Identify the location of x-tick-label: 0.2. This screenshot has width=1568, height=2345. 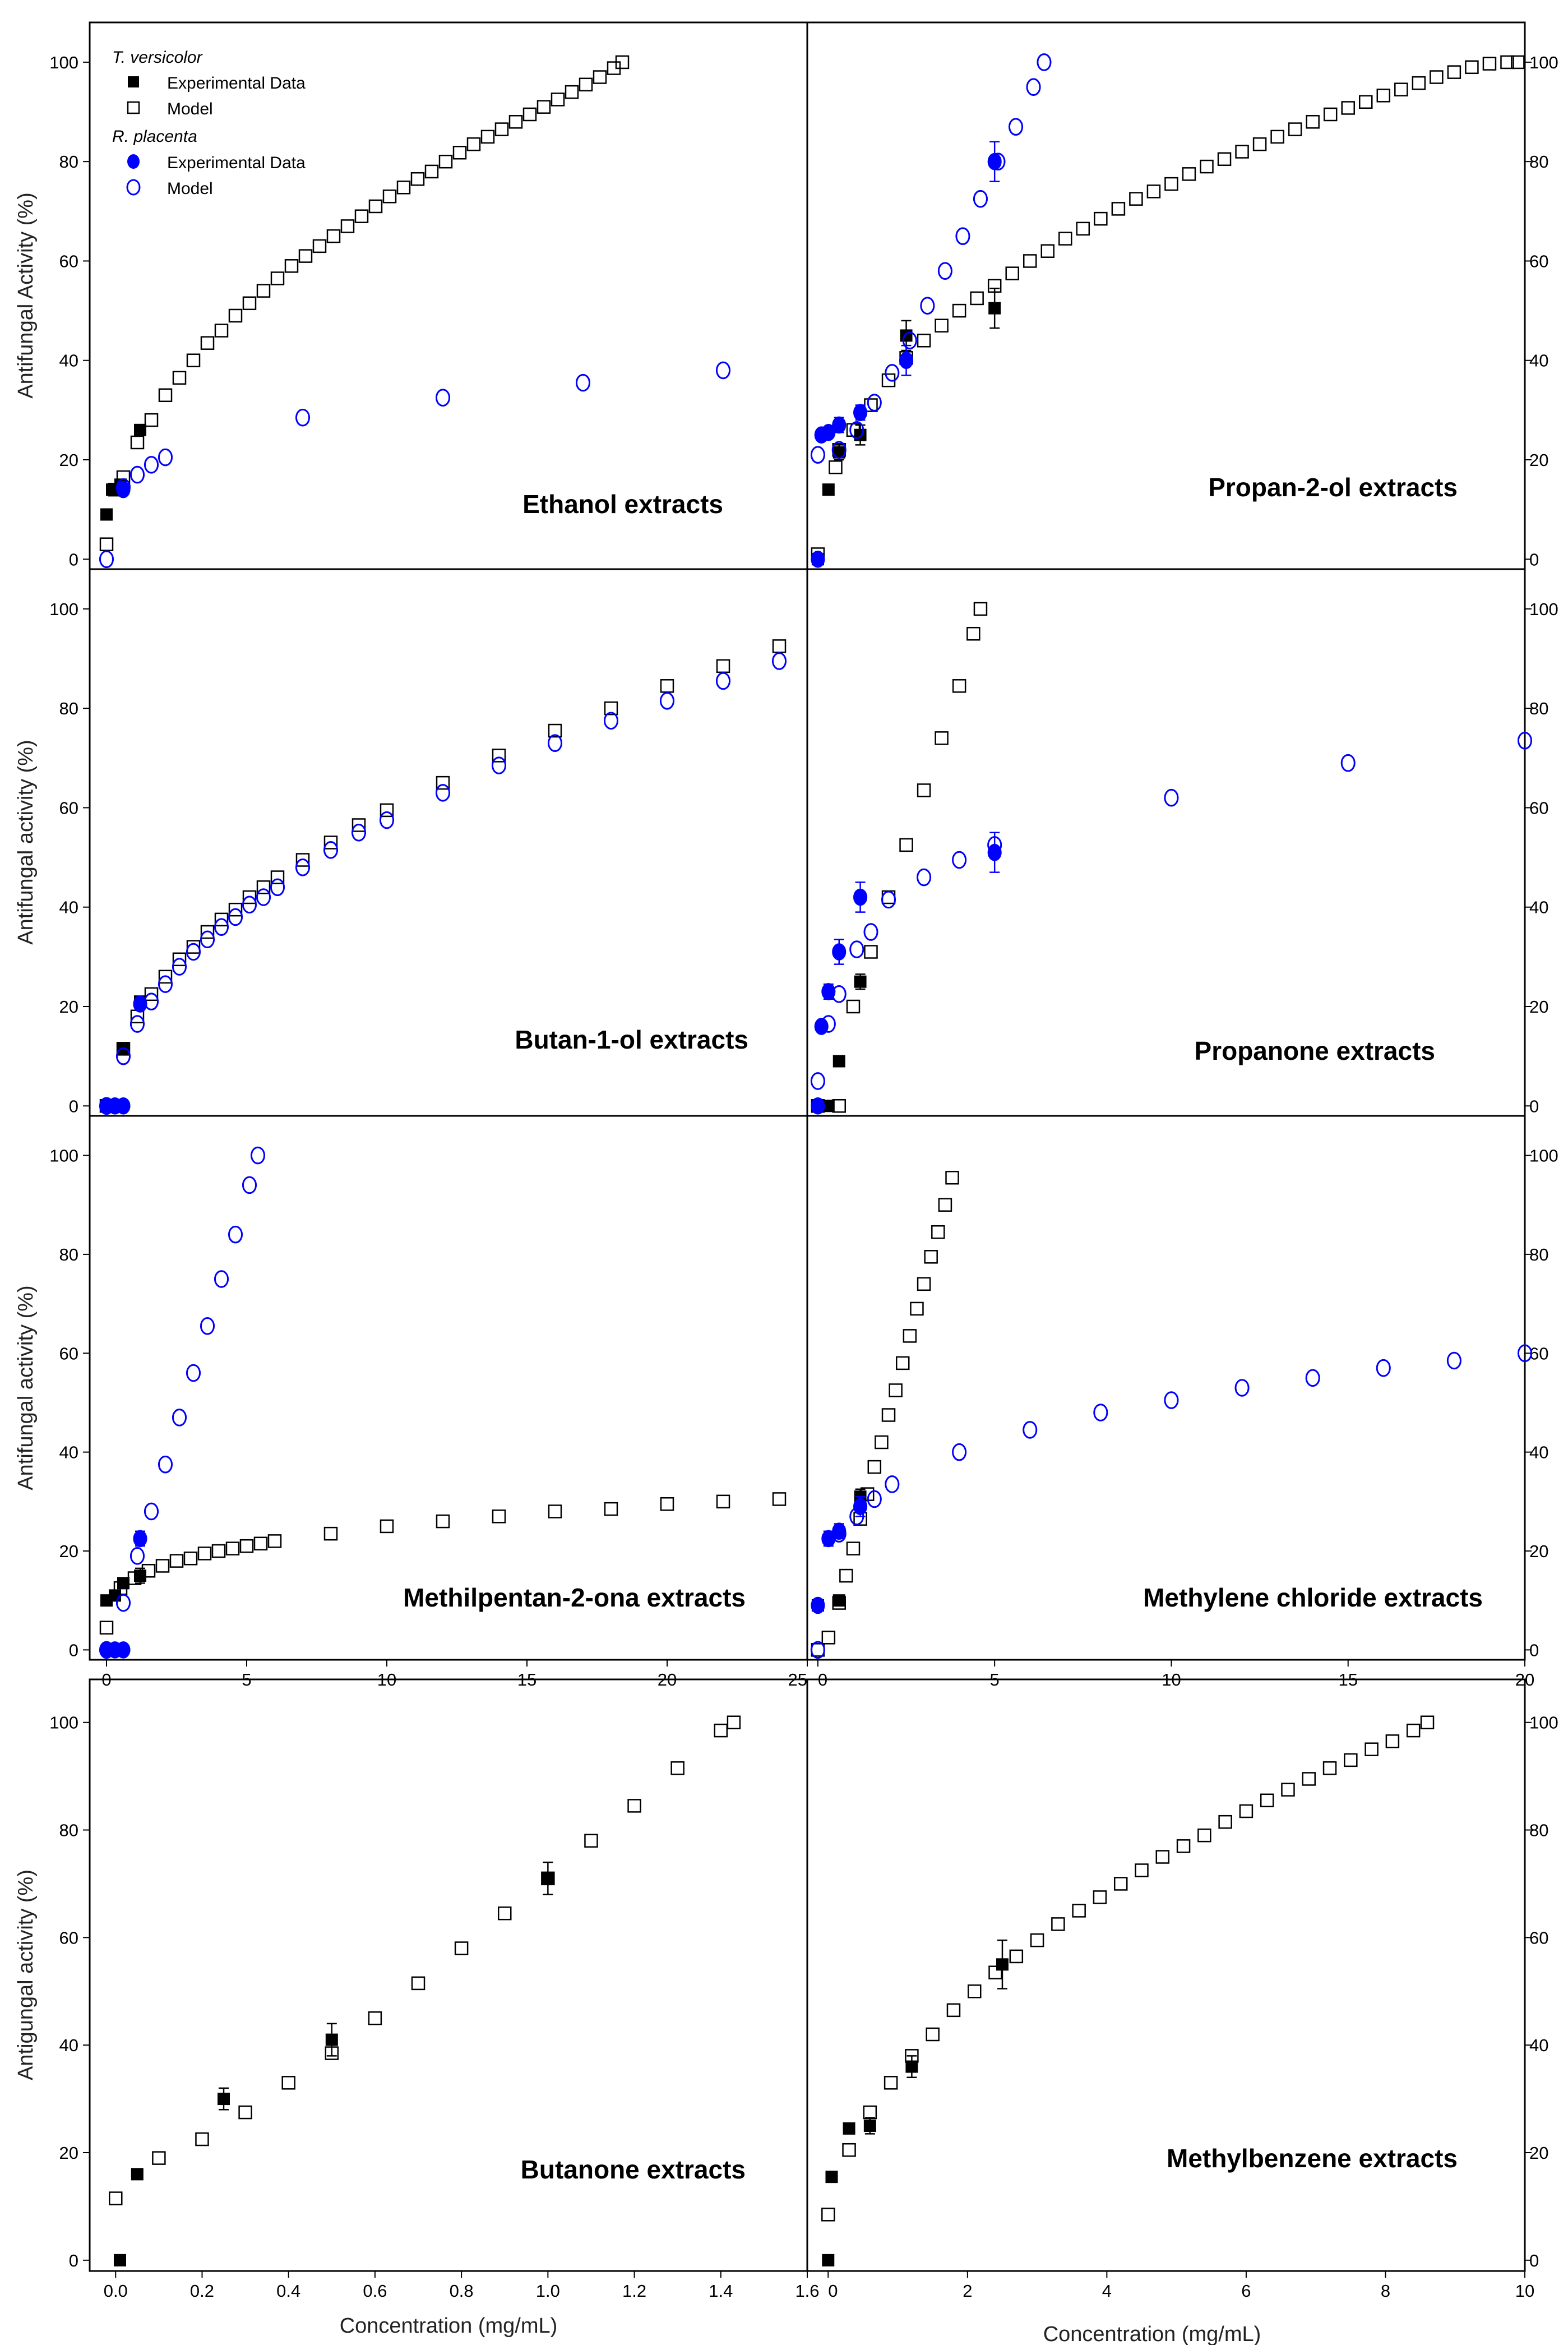
(202, 2291).